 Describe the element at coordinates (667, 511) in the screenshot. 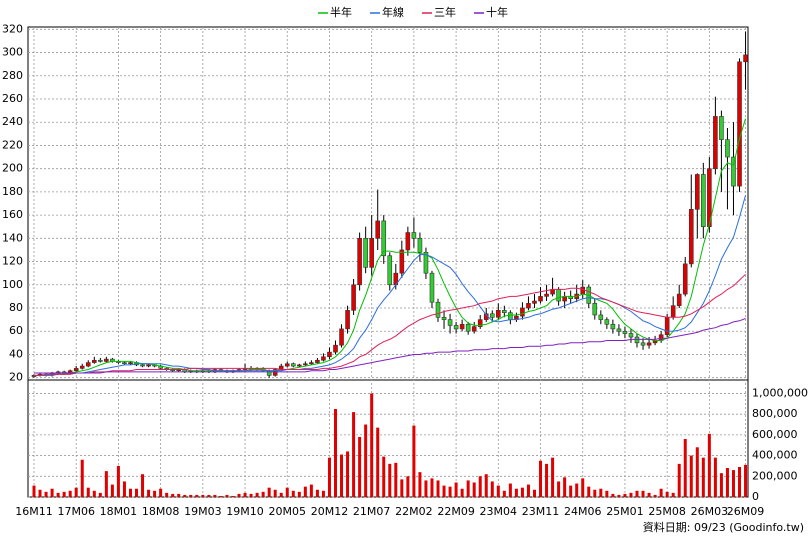

I see `x-tick-label: 25M08` at that location.